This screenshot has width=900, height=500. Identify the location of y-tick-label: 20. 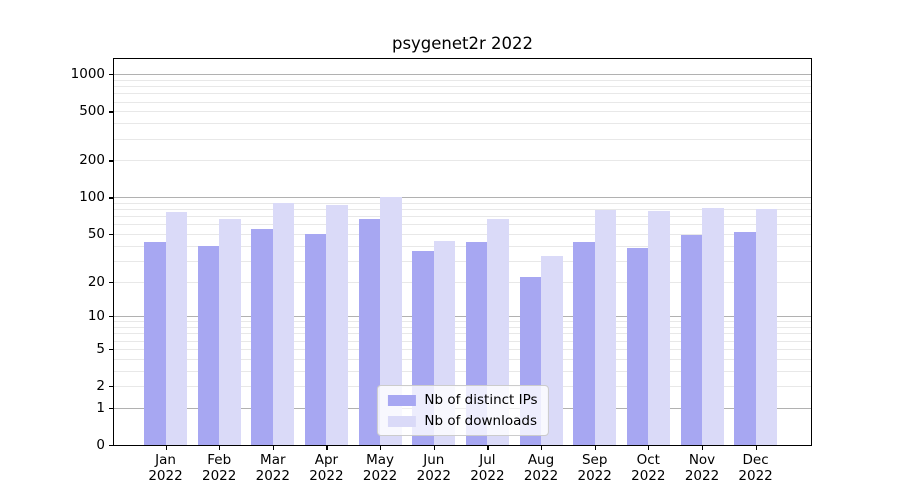
(96, 281).